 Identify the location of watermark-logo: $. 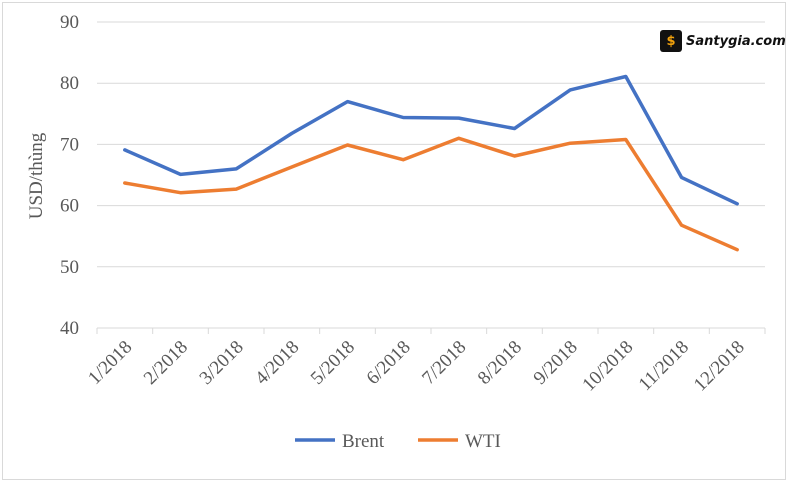
(671, 41).